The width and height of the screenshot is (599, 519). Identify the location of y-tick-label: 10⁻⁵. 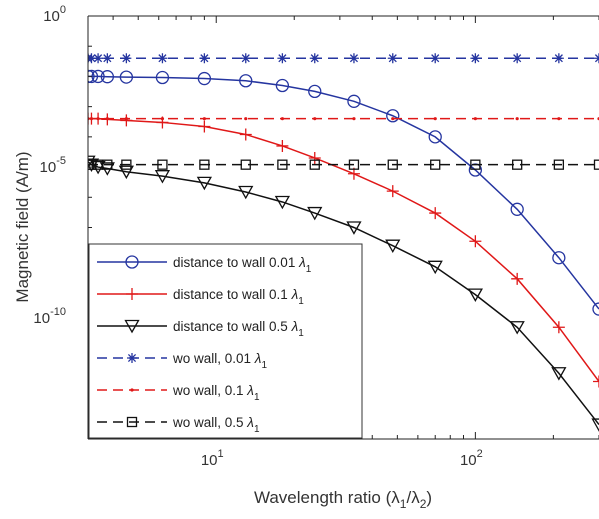
(53, 165).